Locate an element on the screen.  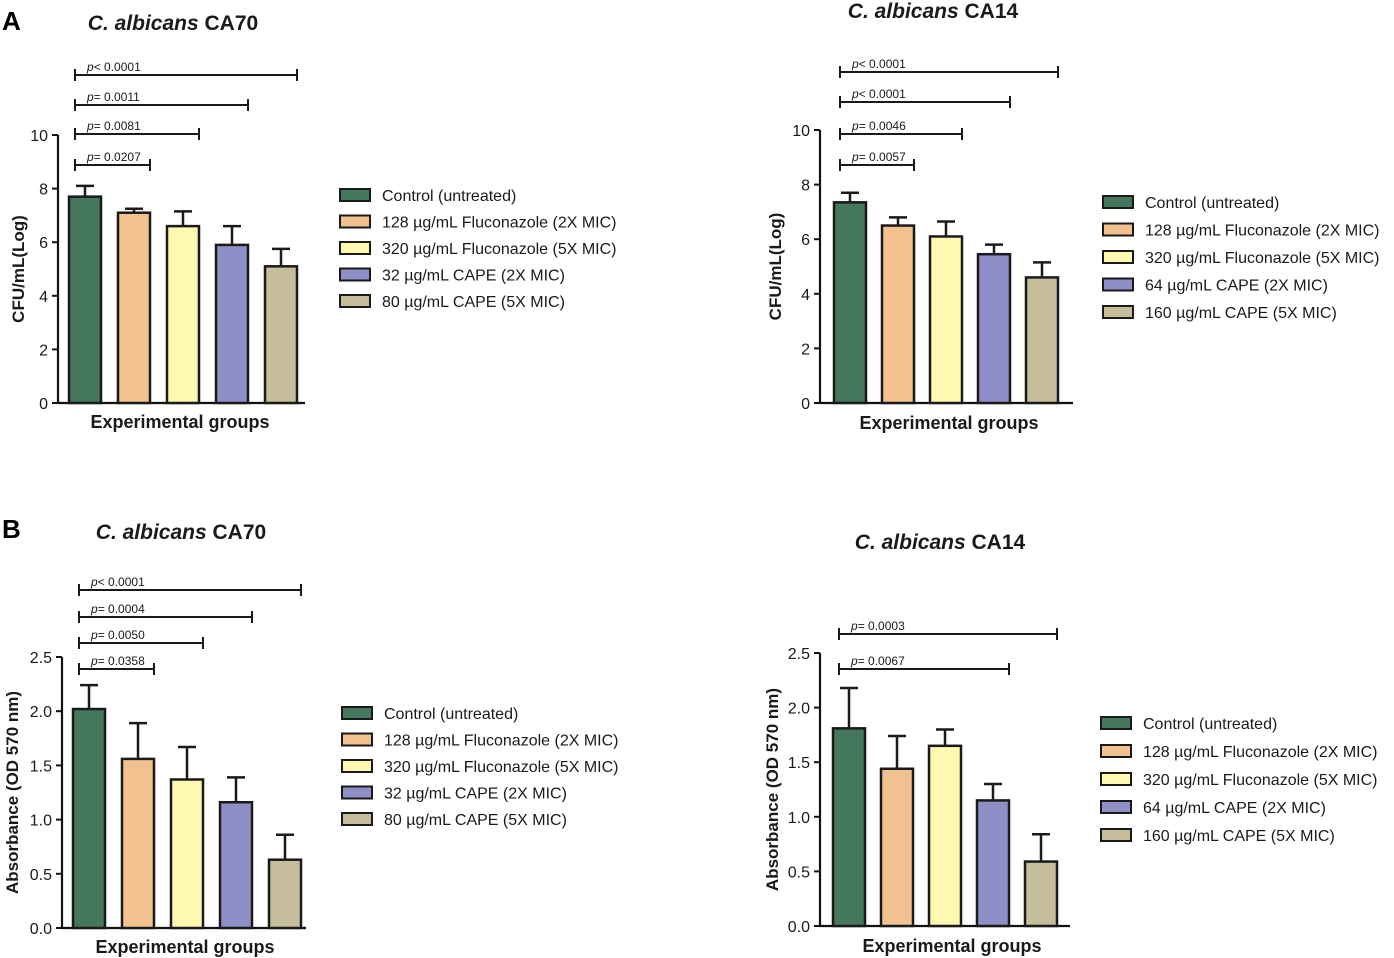
legend-item: 32 µg/mL CAPE (2X MIC) is located at coordinates (452, 276).